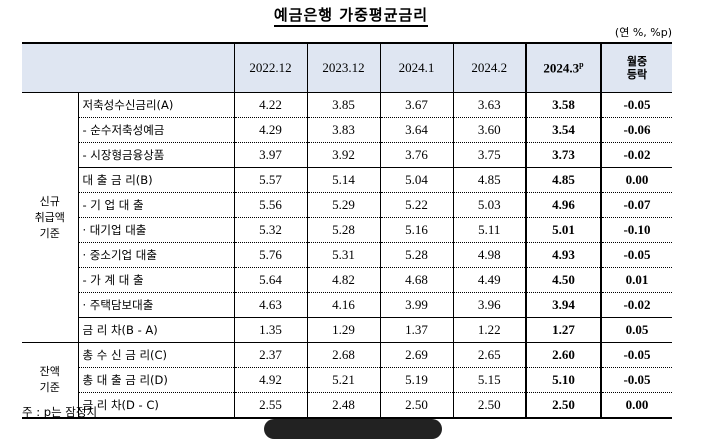 The image size is (702, 439). What do you see at coordinates (636, 130) in the screenshot?
I see `cell-change: -0.06` at bounding box center [636, 130].